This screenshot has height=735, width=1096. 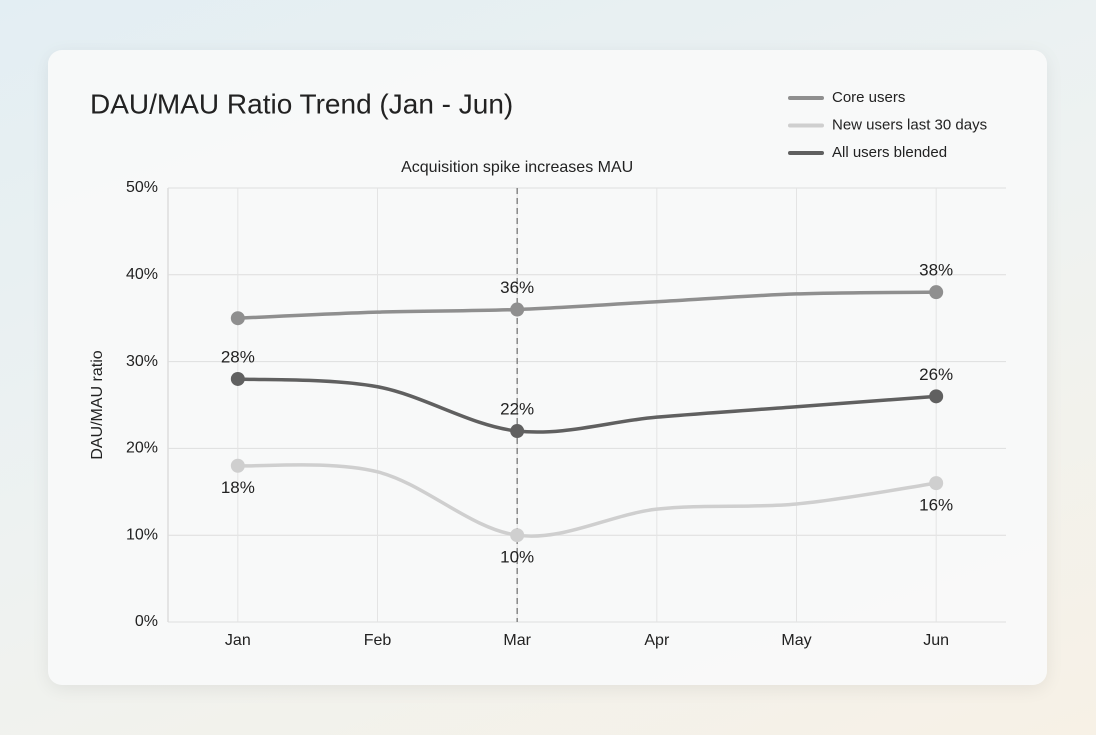 I want to click on y-tick-label: 0%, so click(x=146, y=621).